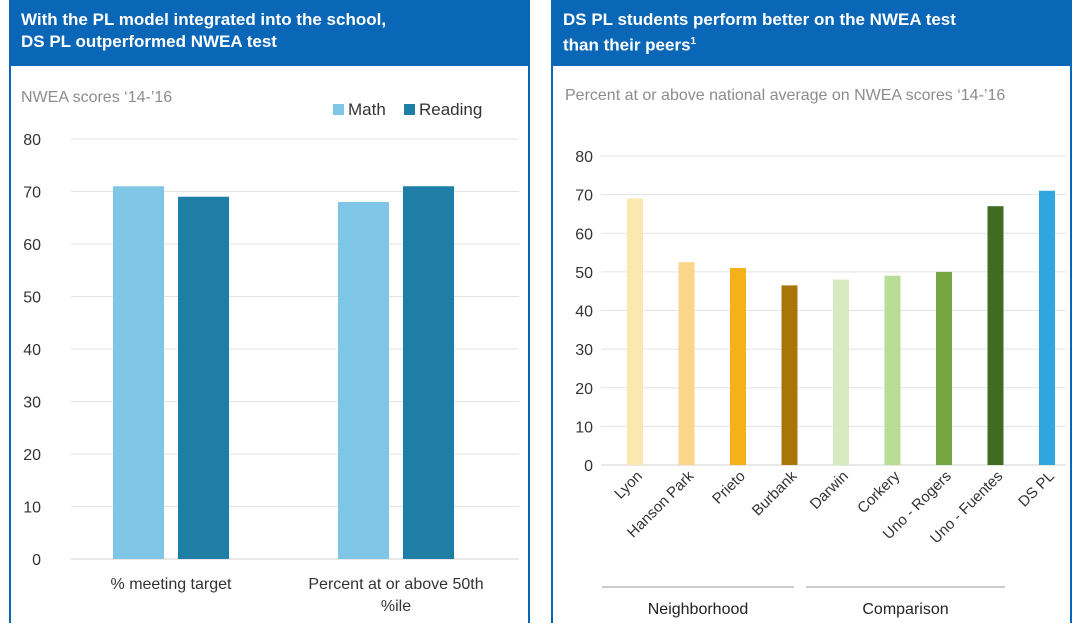  What do you see at coordinates (729, 488) in the screenshot?
I see `x-category-label: Prieto` at bounding box center [729, 488].